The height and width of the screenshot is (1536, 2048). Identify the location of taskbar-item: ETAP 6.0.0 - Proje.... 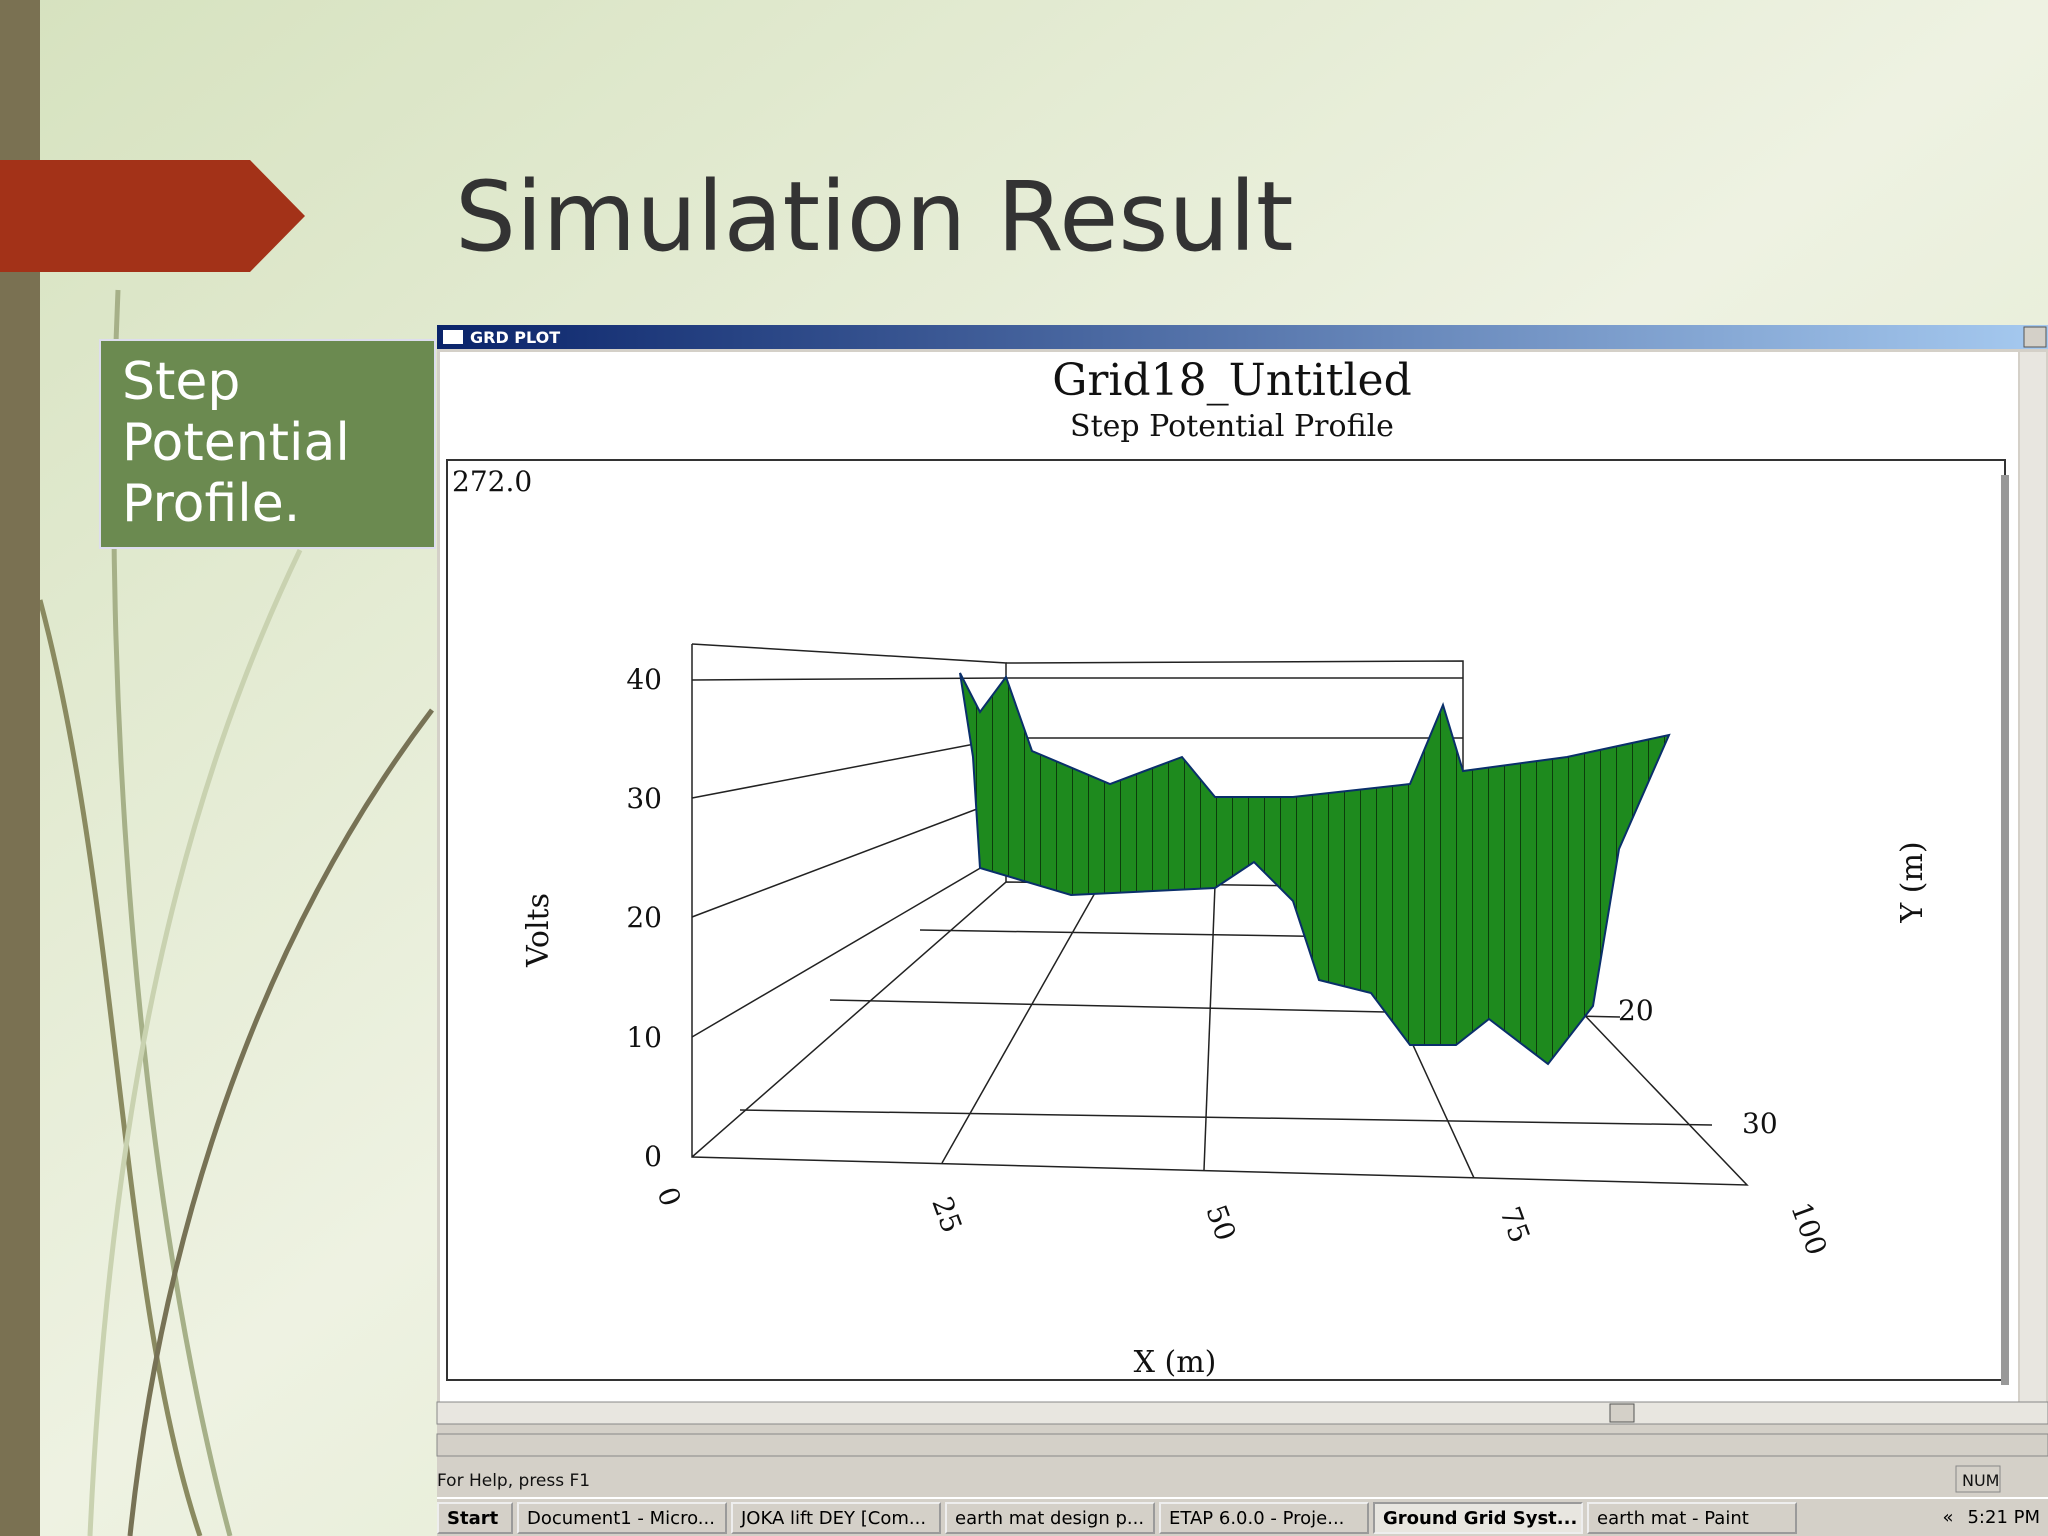
(1264, 1517).